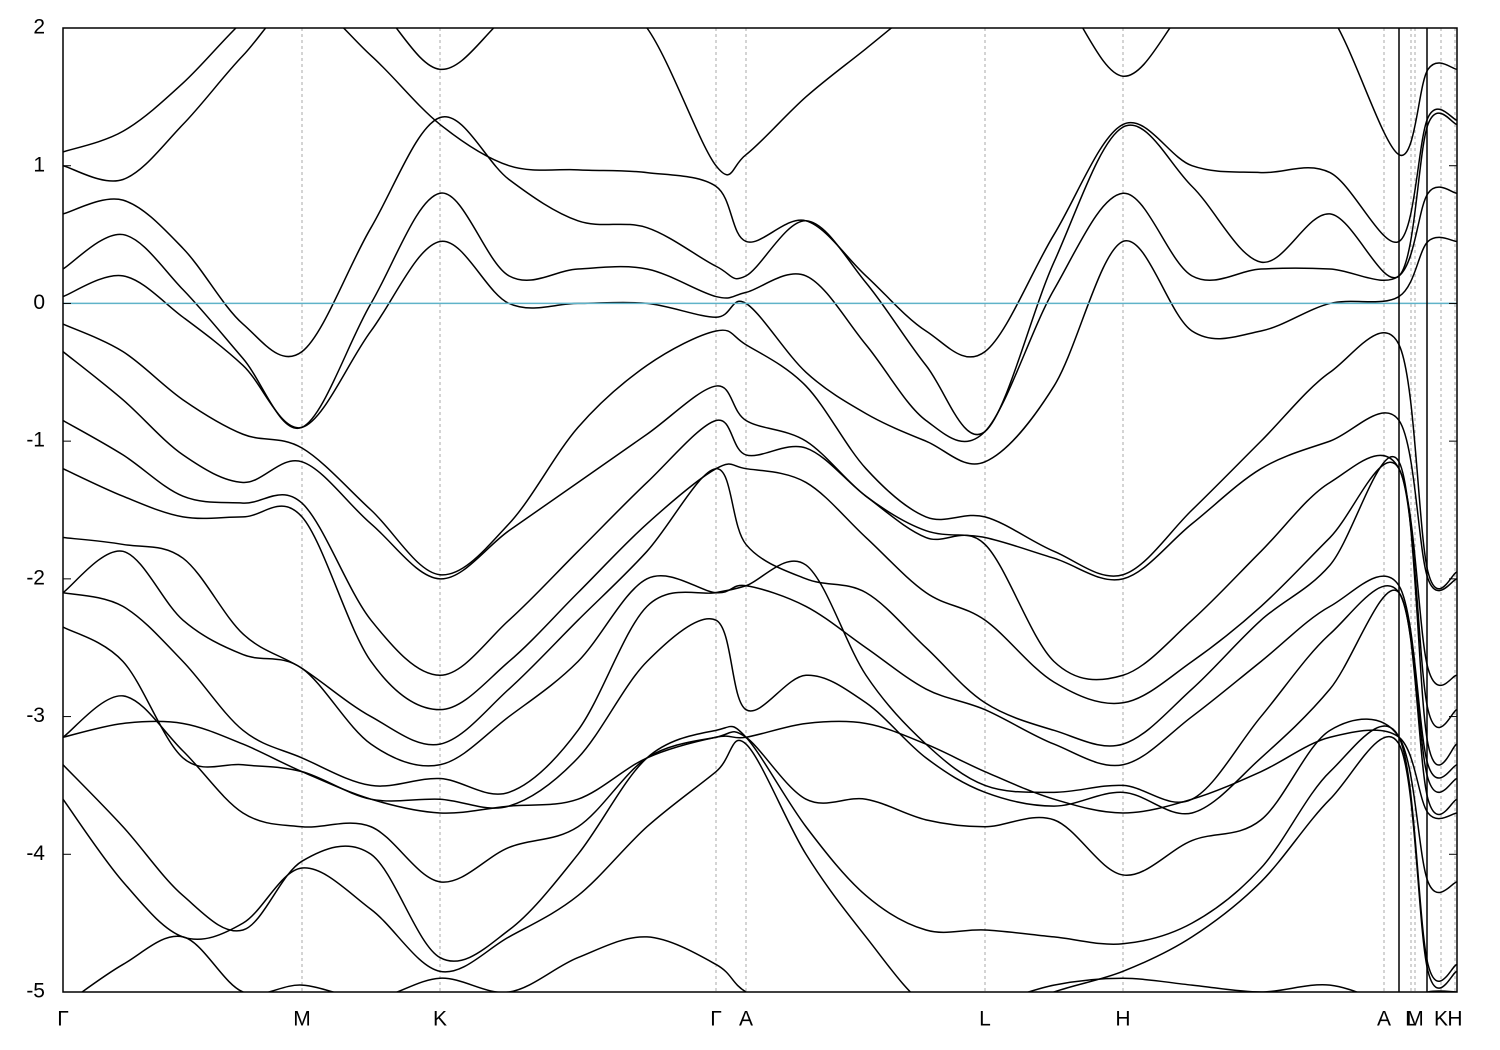 This screenshot has height=1050, width=1500. What do you see at coordinates (35, 853) in the screenshot?
I see `y-tick-label: -4` at bounding box center [35, 853].